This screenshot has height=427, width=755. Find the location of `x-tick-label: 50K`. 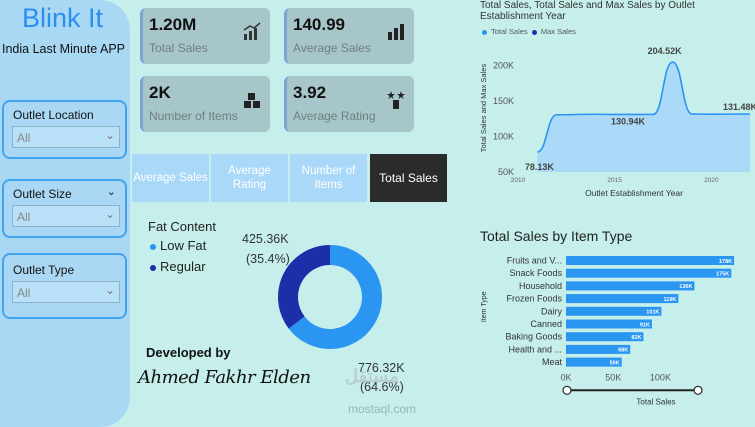

x-tick-label: 50K is located at coordinates (613, 377).